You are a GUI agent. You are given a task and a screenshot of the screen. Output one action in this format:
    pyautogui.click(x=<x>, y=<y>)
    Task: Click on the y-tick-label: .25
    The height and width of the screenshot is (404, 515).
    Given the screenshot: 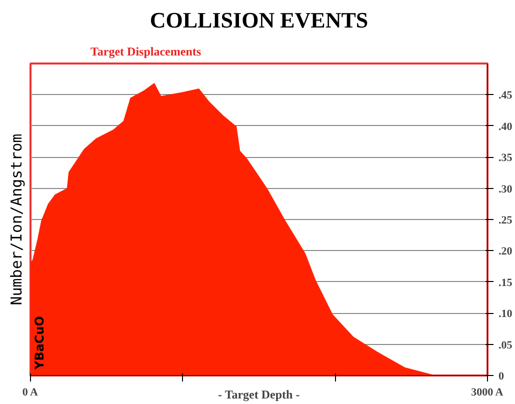 What is the action you would take?
    pyautogui.click(x=505, y=220)
    